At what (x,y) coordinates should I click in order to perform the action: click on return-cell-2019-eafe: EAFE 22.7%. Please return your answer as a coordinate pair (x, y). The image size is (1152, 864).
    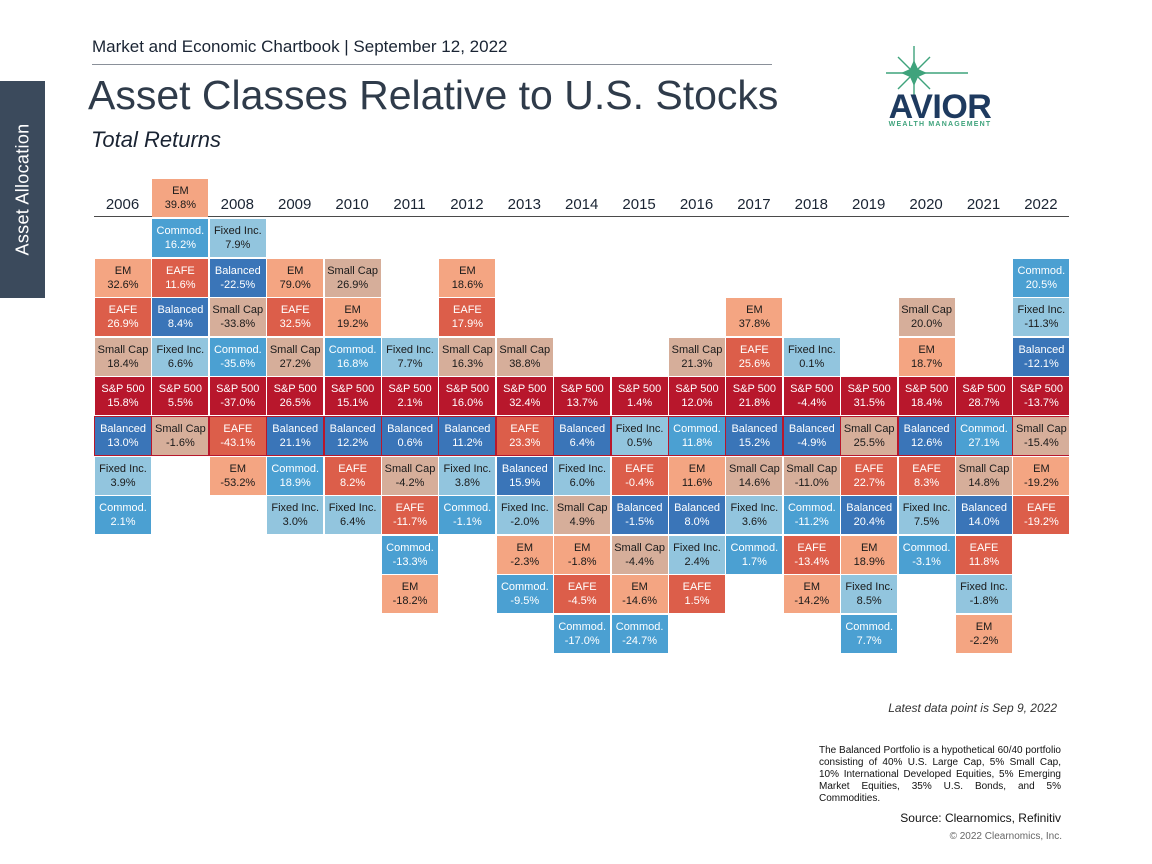
    Looking at the image, I should click on (869, 475).